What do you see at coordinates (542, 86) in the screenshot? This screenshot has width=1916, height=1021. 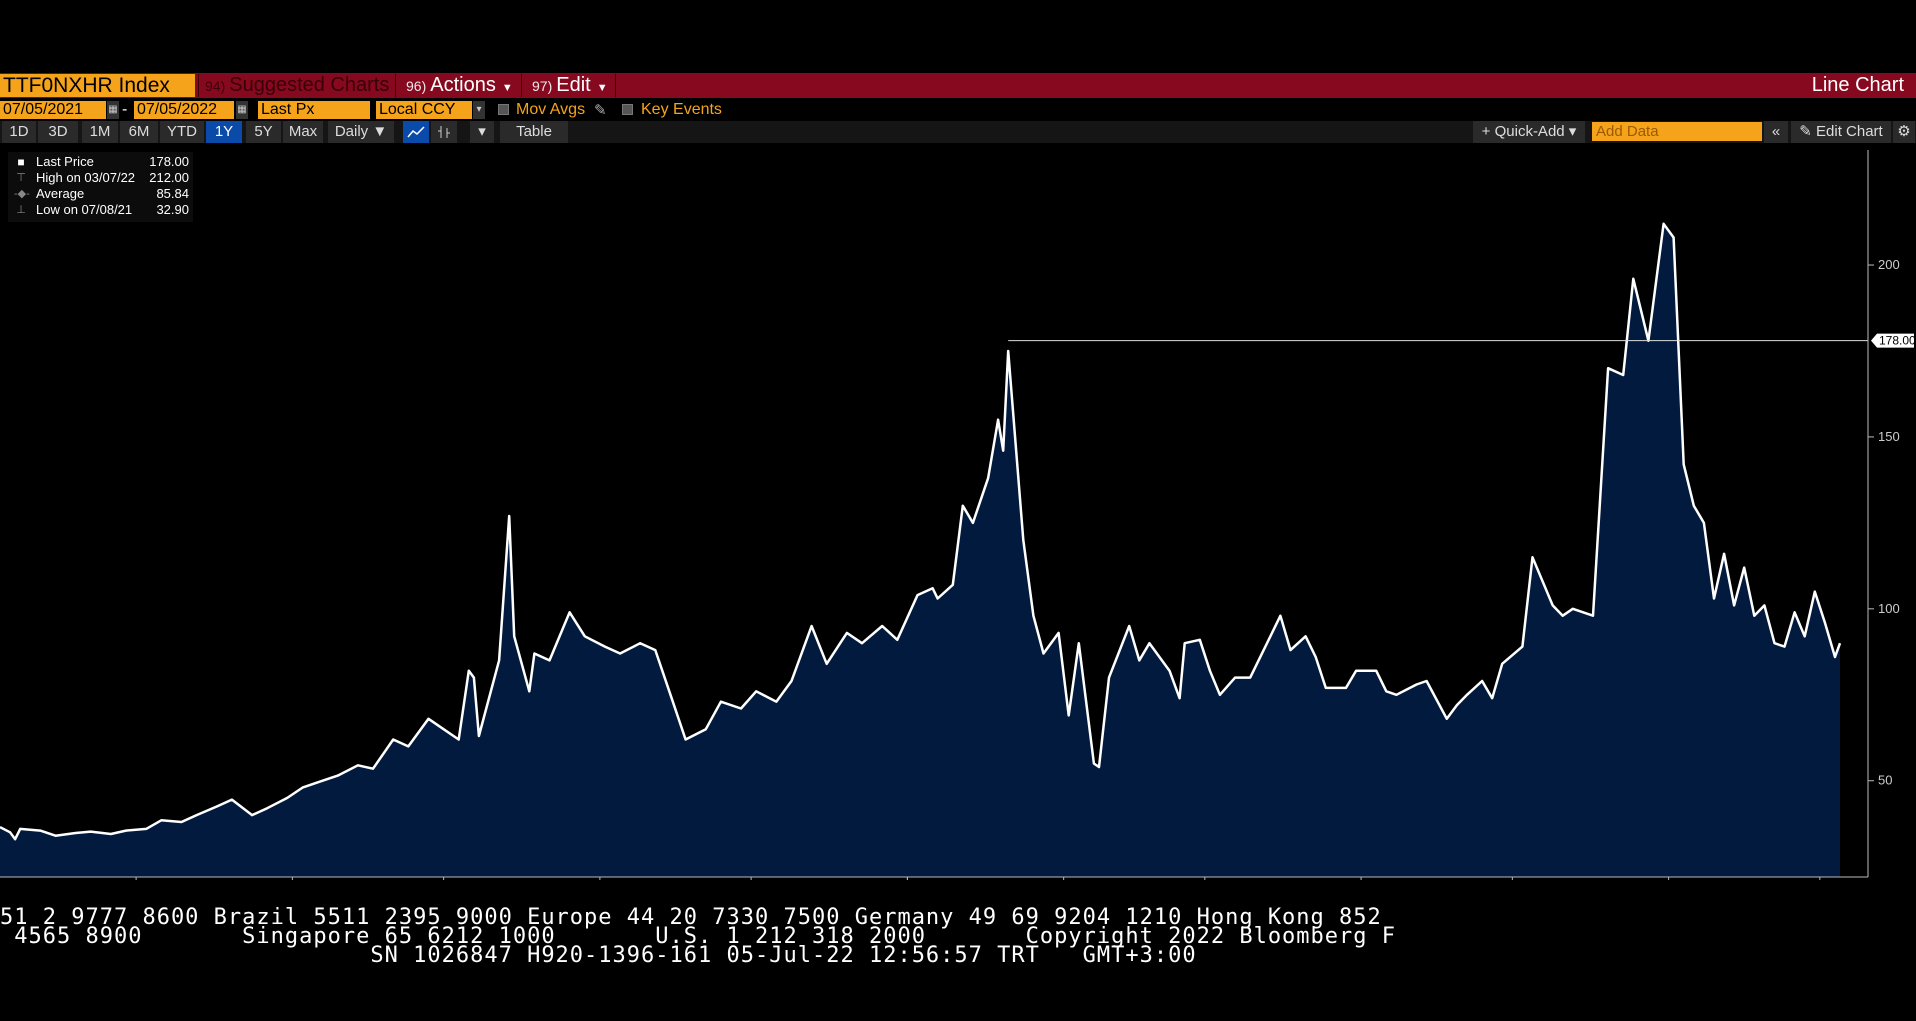 I see `menu-number: 97)` at bounding box center [542, 86].